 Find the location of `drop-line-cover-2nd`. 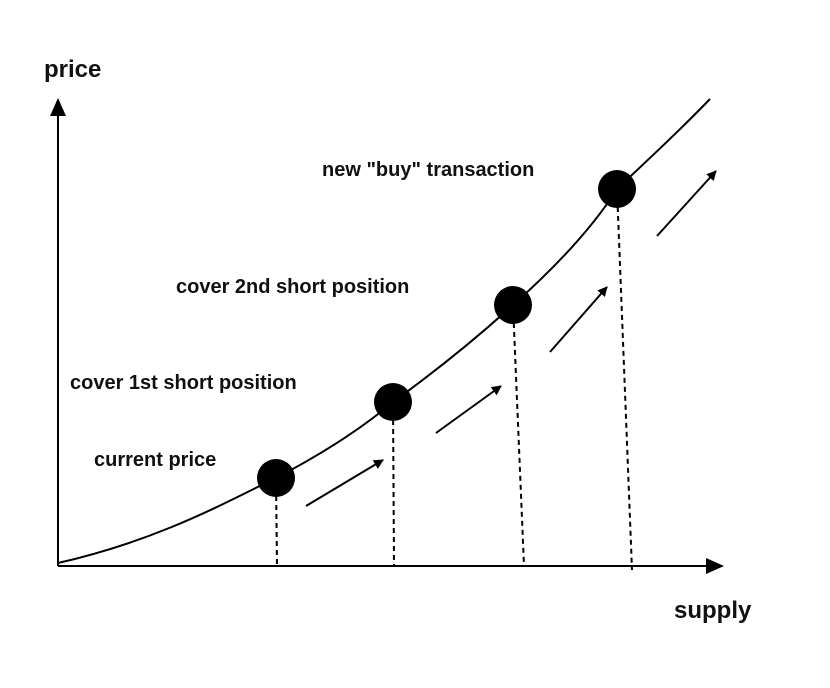

drop-line-cover-2nd is located at coordinates (518, 435).